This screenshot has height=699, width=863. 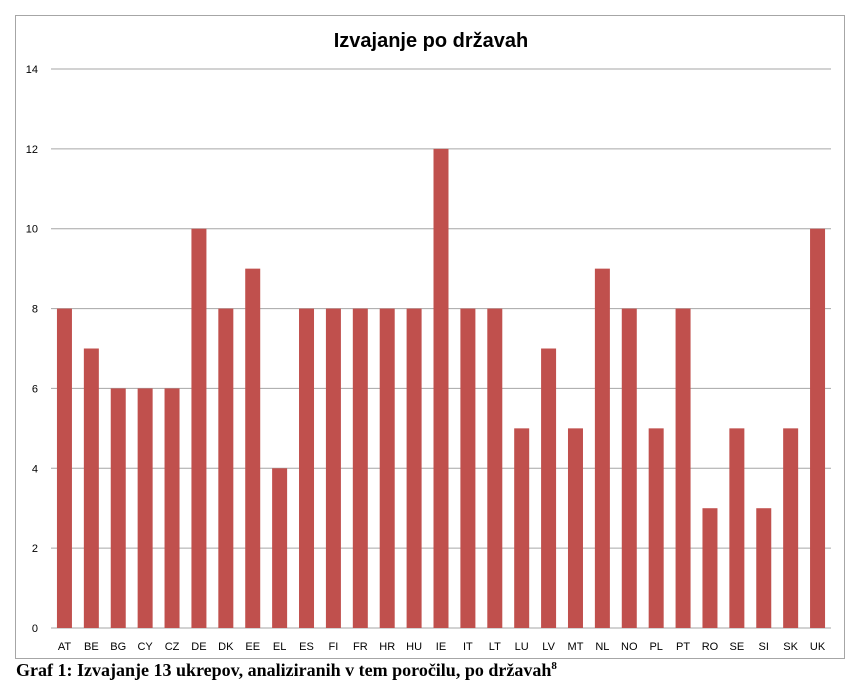 I want to click on bar-el, so click(x=280, y=548).